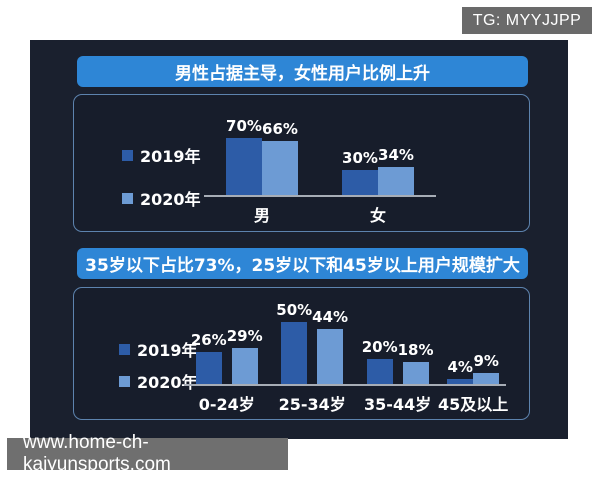  I want to click on bar-value-label: 9%, so click(486, 361).